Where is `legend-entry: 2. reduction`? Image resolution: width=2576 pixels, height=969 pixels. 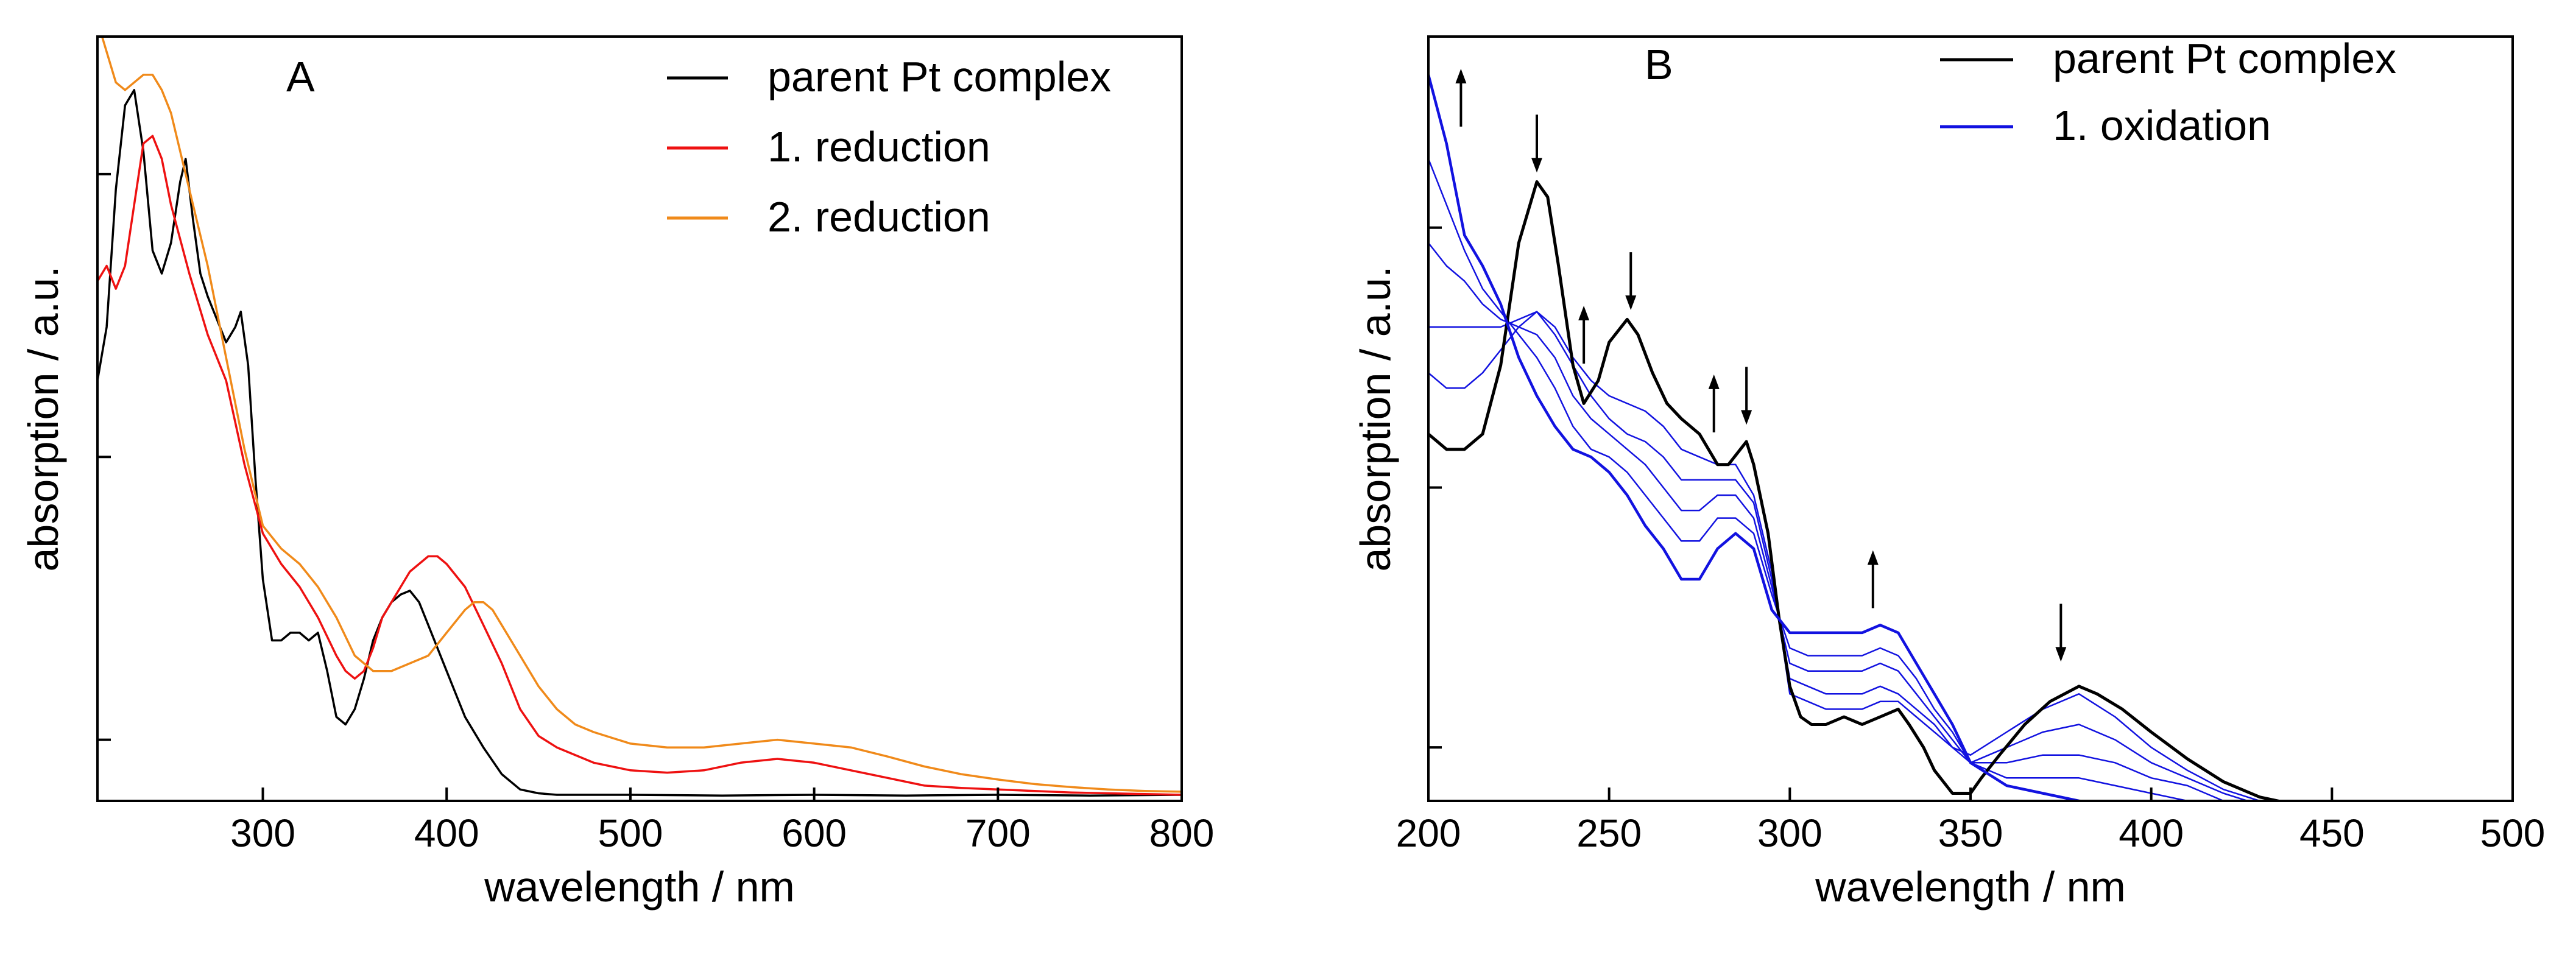 legend-entry: 2. reduction is located at coordinates (879, 217).